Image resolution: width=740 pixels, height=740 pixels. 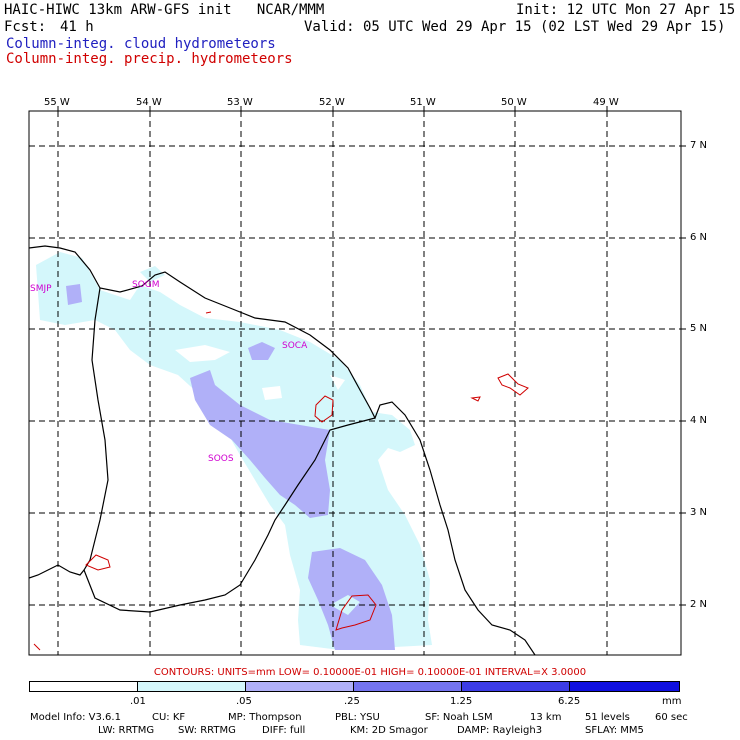 I want to click on forecast-hour: 41 h, so click(x=77, y=27).